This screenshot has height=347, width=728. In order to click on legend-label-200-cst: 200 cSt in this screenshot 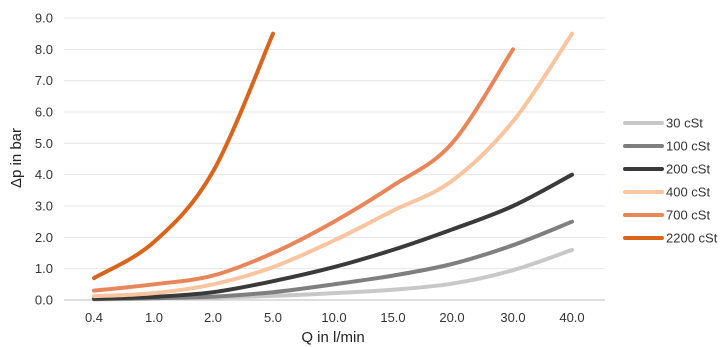, I will do `click(688, 169)`.